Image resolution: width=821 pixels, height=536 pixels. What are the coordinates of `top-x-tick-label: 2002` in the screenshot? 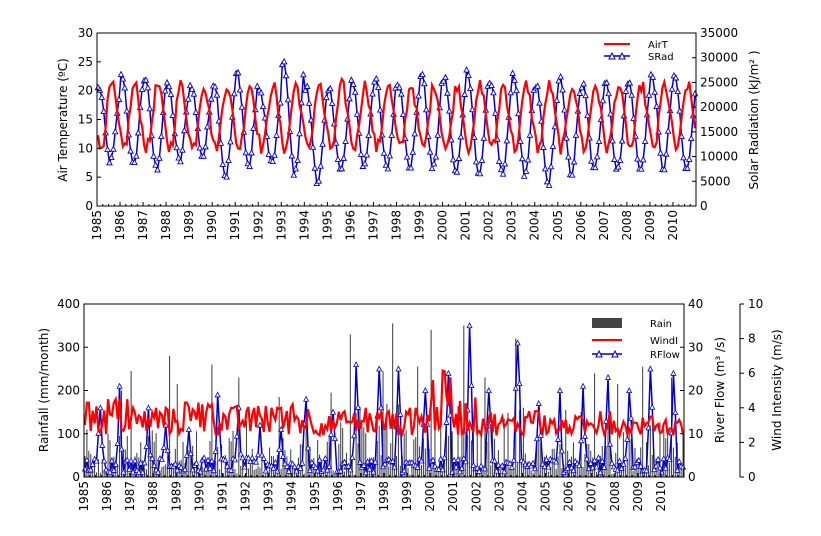 It's located at (489, 225).